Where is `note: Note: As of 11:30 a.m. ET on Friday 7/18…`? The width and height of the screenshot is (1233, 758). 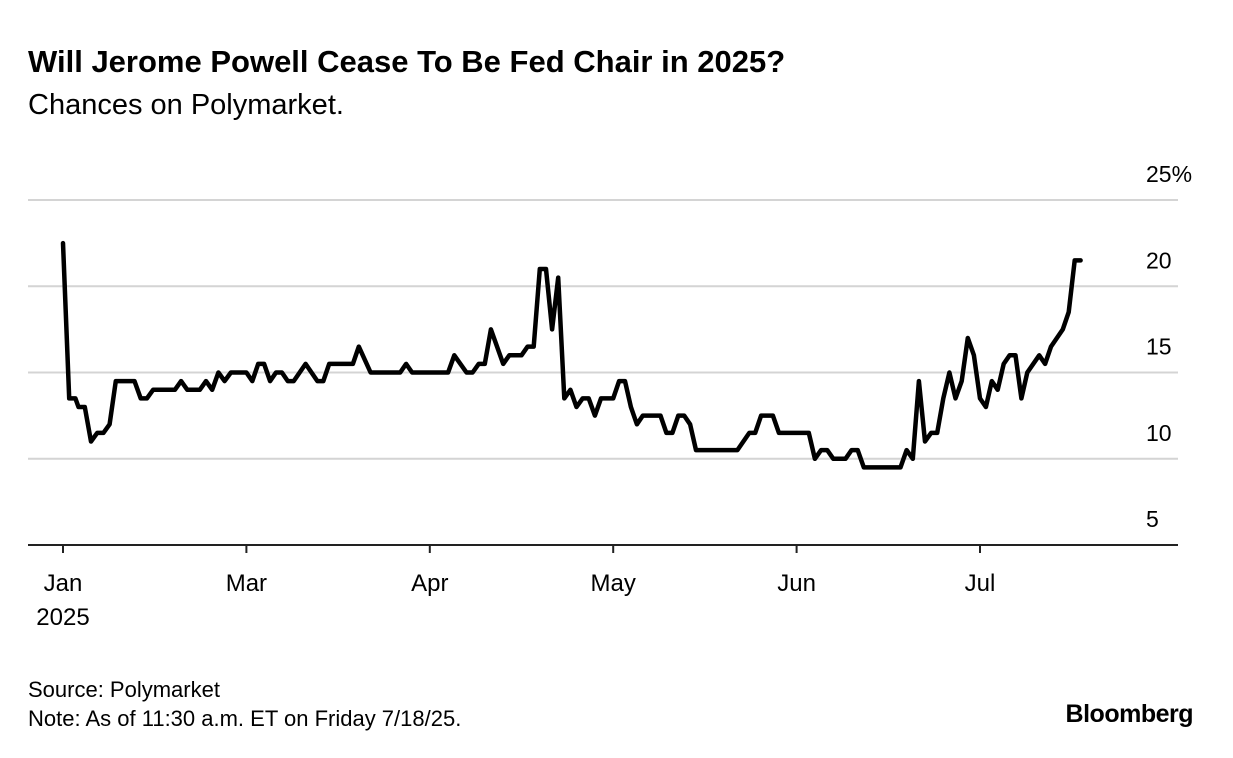
note: Note: As of 11:30 a.m. ET on Friday 7/18… is located at coordinates (244, 718).